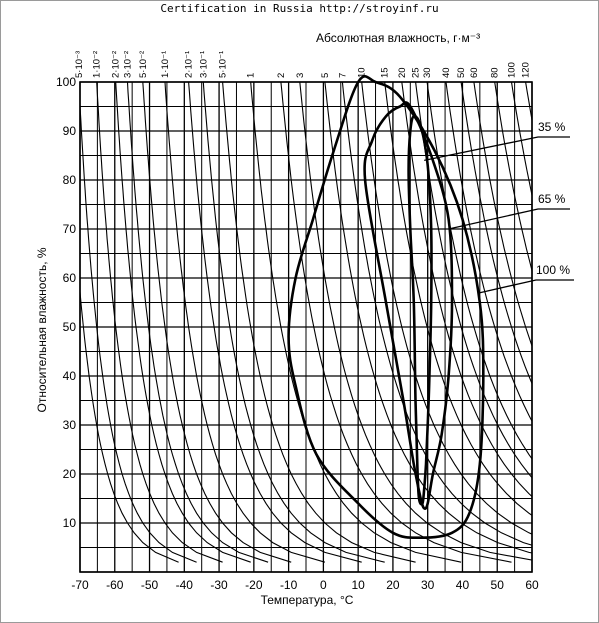 The height and width of the screenshot is (623, 599). Describe the element at coordinates (281, 75) in the screenshot. I see `top-tick-label: 2` at that location.